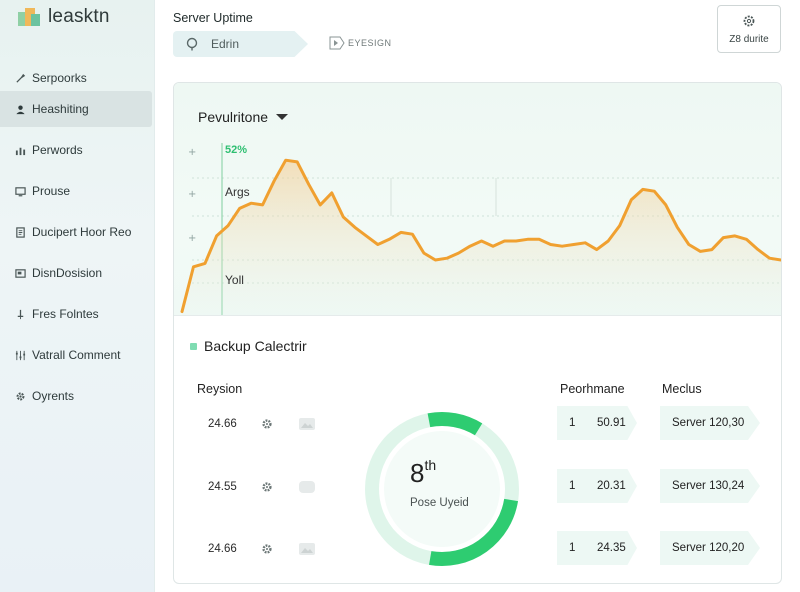 The width and height of the screenshot is (800, 592). I want to click on logo-icon, so click(29, 17).